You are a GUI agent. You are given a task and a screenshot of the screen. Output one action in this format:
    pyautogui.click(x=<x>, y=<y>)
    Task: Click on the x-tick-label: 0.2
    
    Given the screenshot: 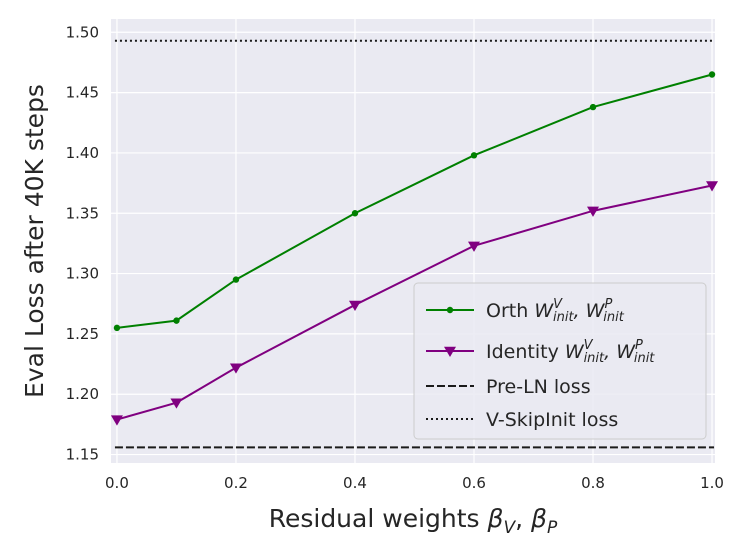 What is the action you would take?
    pyautogui.click(x=236, y=483)
    